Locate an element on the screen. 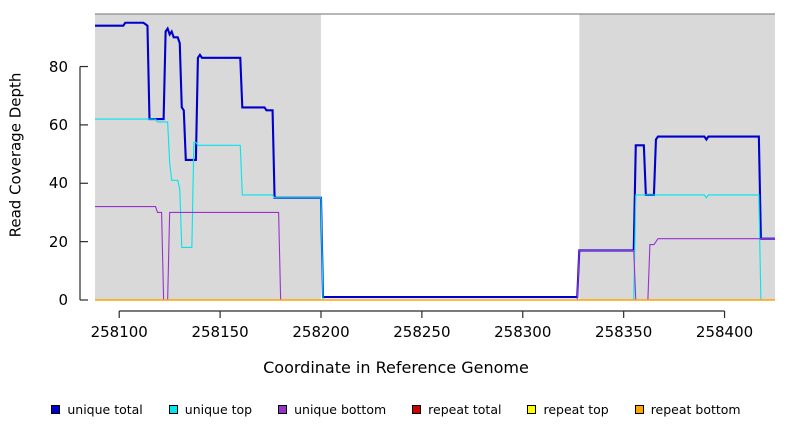 The height and width of the screenshot is (432, 792). y-tick-label: 40 is located at coordinates (58, 183).